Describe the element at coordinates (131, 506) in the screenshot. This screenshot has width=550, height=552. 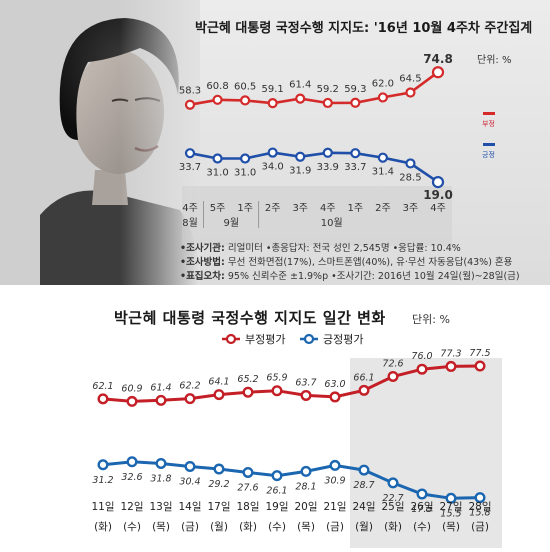
I see `daily-date-tick-1: 12일` at that location.